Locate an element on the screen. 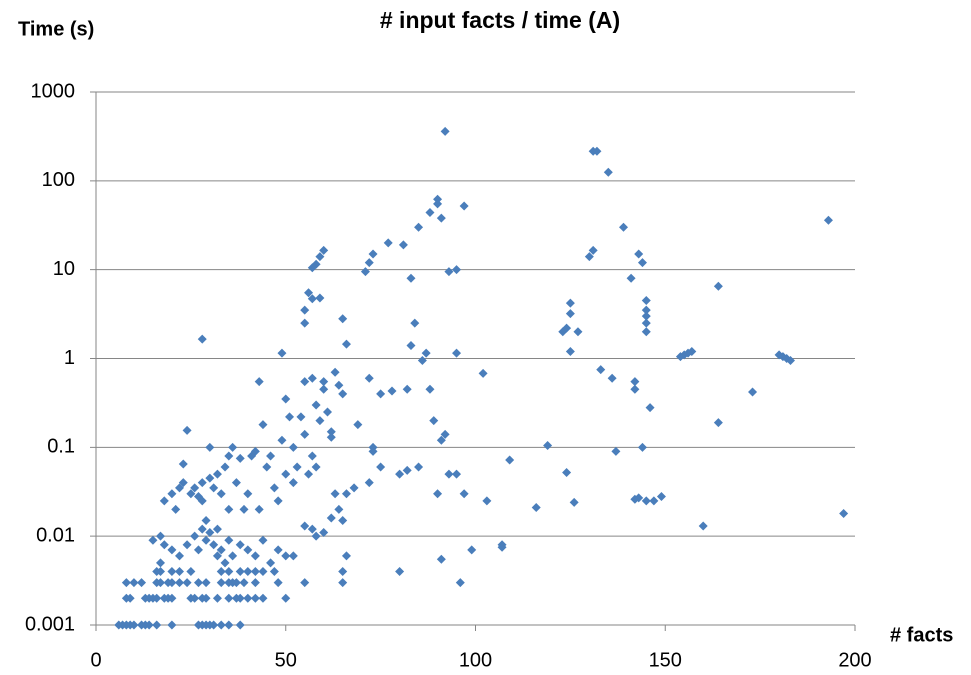 This screenshot has height=675, width=971. x-tick-label: 0 is located at coordinates (95, 660).